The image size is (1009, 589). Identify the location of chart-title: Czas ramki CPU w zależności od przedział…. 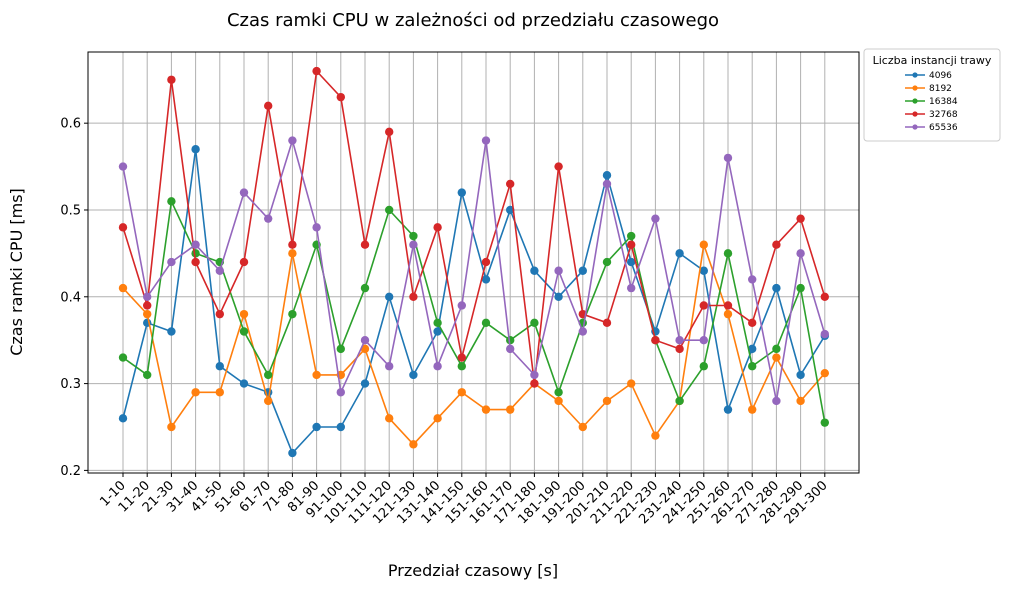
(473, 20).